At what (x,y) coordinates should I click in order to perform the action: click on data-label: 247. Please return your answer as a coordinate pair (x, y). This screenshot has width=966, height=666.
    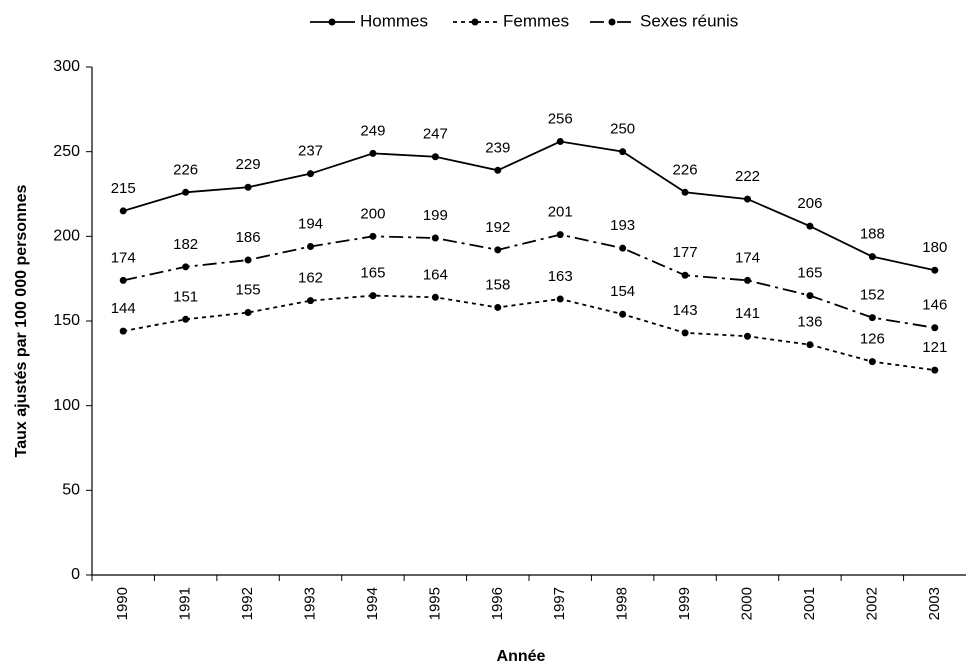
    Looking at the image, I should click on (435, 134).